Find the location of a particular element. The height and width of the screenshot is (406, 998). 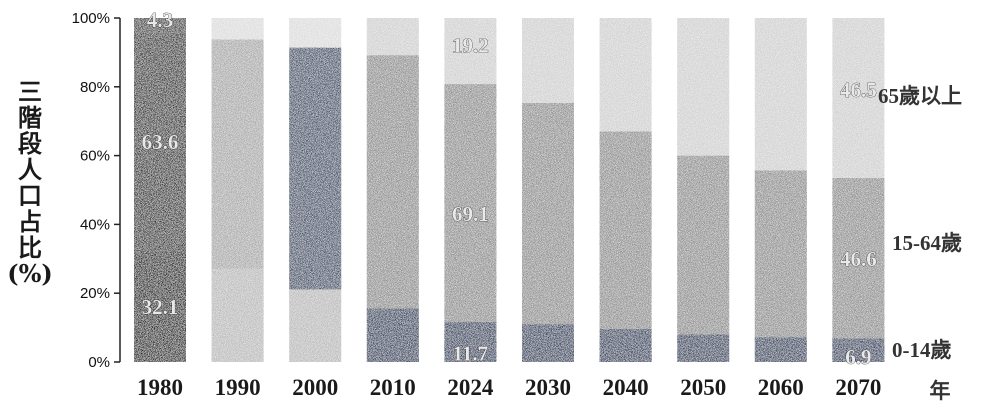

y-tick-label: 20% is located at coordinates (95, 293).